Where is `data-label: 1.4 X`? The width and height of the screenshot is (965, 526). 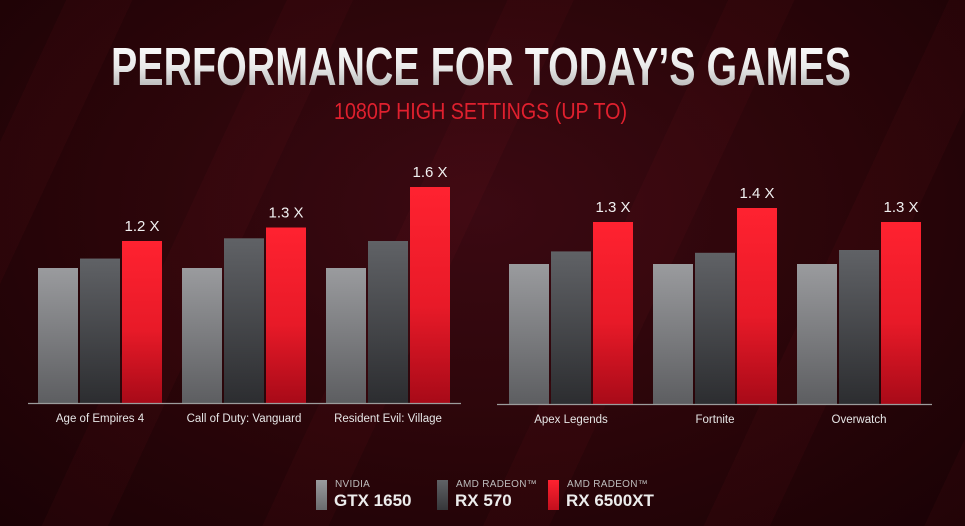 data-label: 1.4 X is located at coordinates (756, 193).